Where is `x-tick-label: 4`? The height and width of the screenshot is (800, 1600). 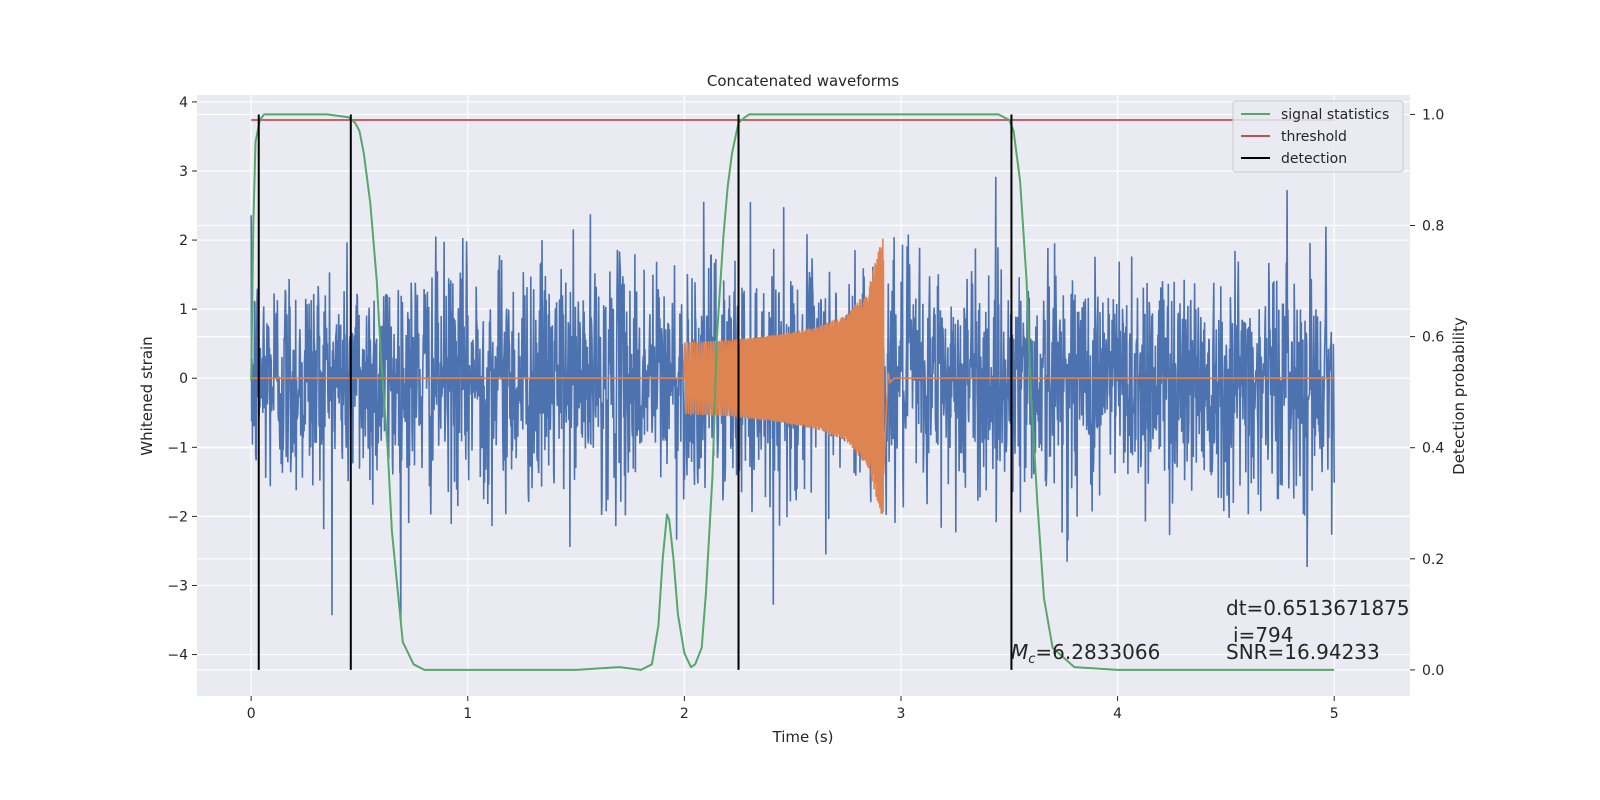
x-tick-label: 4 is located at coordinates (1117, 714).